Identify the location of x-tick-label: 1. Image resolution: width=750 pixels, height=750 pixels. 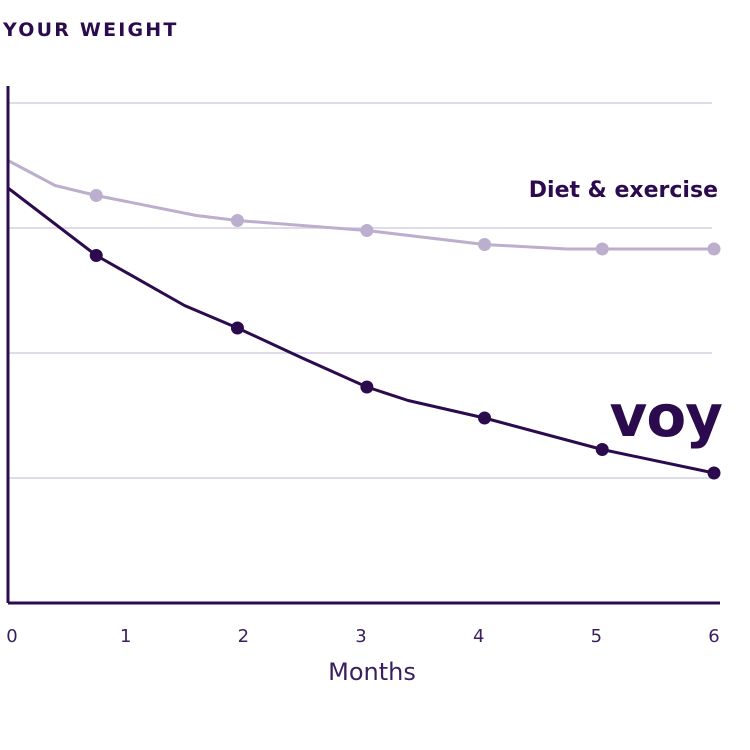
(125, 636).